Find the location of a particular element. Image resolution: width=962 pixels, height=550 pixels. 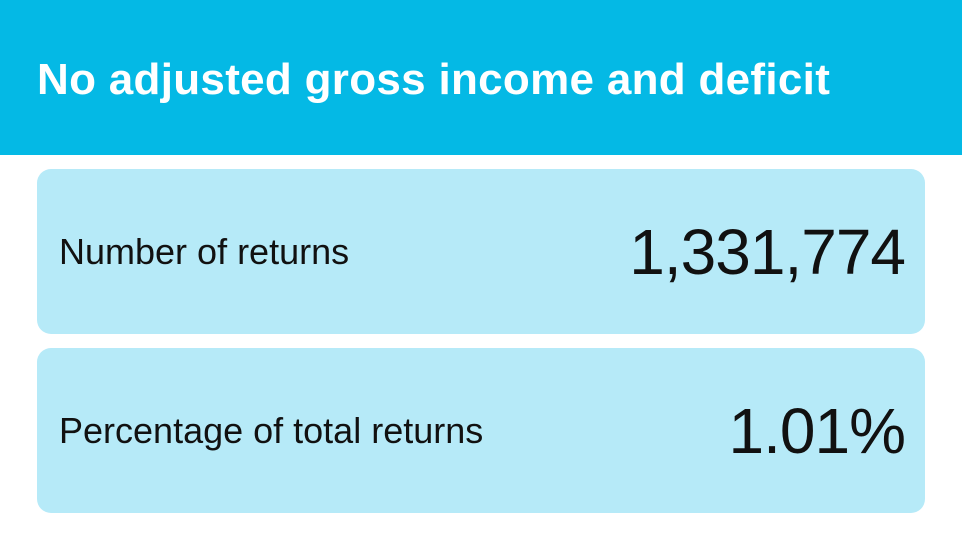

stat-value: 1,331,774 is located at coordinates (767, 251).